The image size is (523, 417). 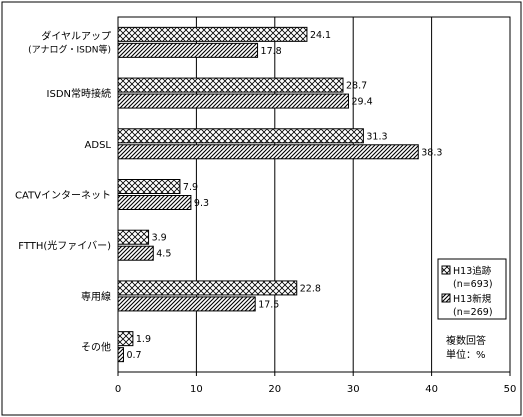 I want to click on bar-value-label: 28.7, so click(x=356, y=86).